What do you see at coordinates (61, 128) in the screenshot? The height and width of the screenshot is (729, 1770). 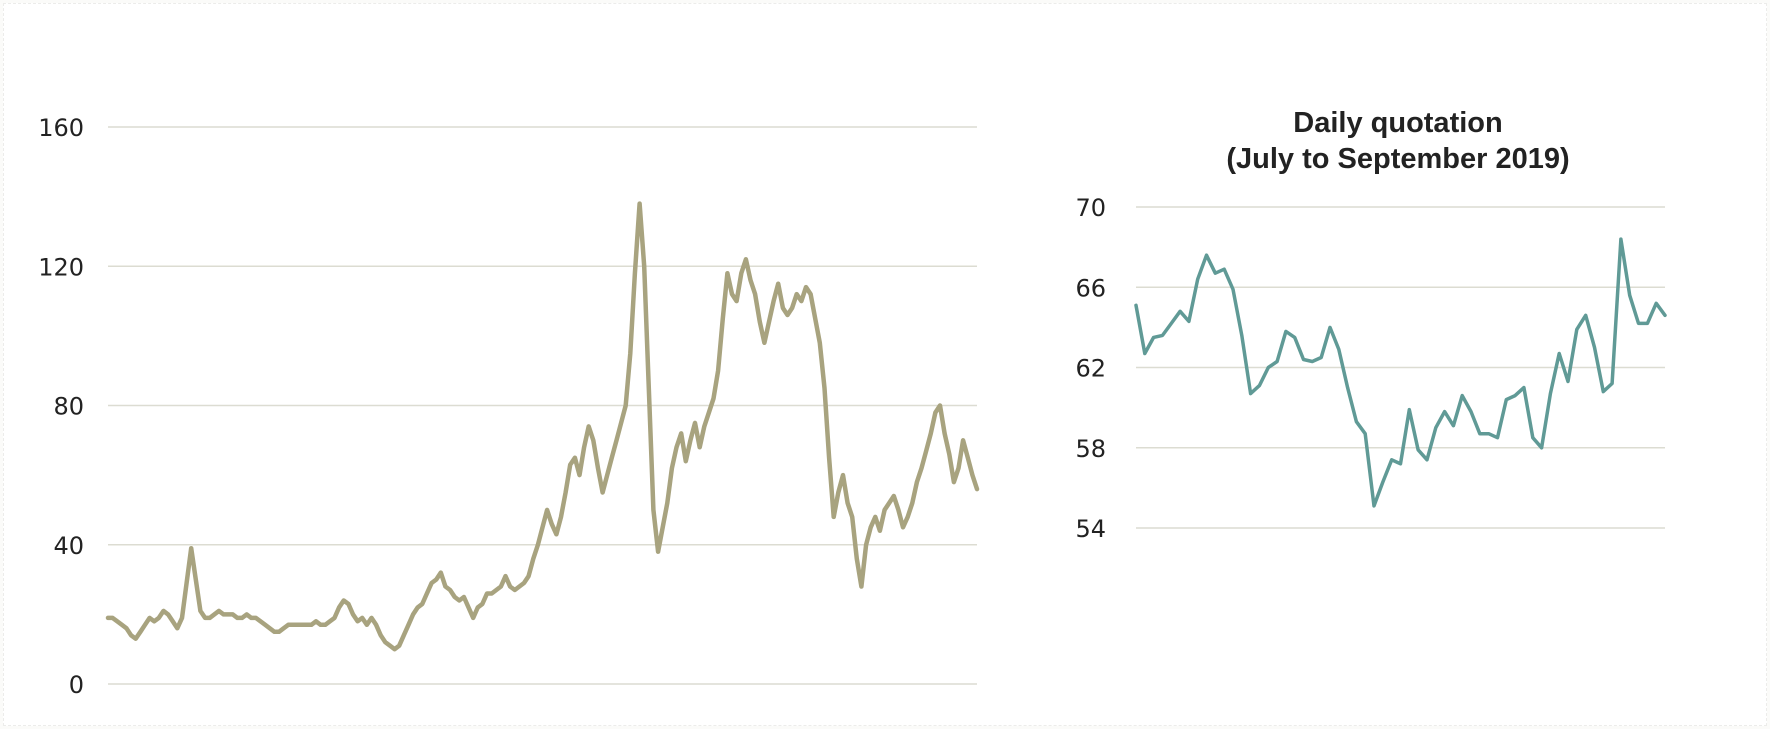 I see `main-y-tick-label: 160` at bounding box center [61, 128].